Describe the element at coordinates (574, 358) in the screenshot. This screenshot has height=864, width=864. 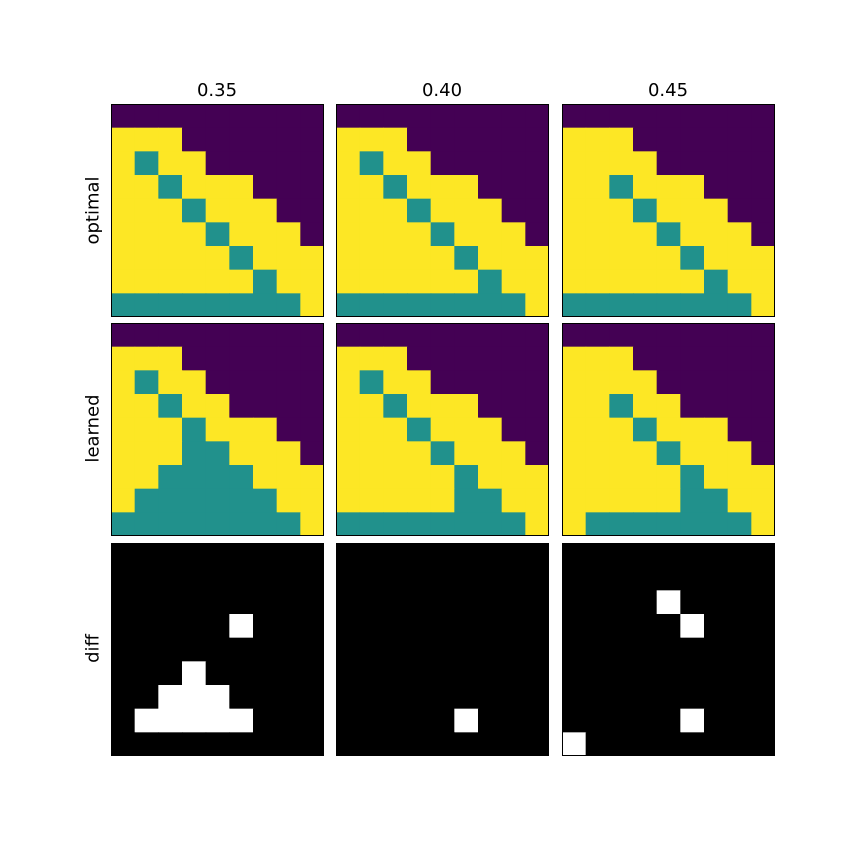
I see `cell-learned-0.45-r1-c0` at that location.